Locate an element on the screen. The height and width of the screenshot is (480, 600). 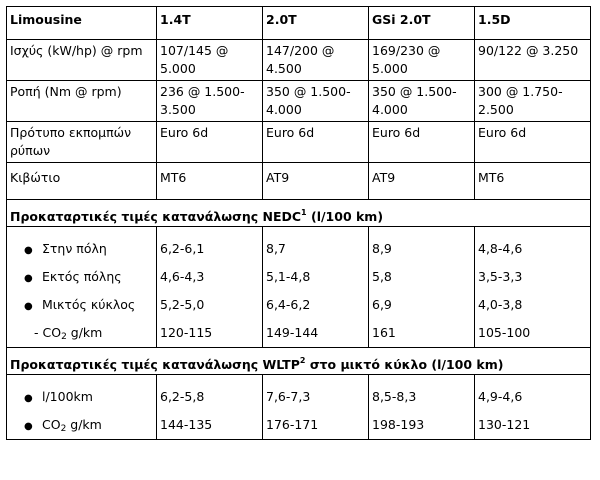
header-row: Limousine 1.4T 2.0T GSi 2.0T 1.5D is located at coordinates (298, 23).